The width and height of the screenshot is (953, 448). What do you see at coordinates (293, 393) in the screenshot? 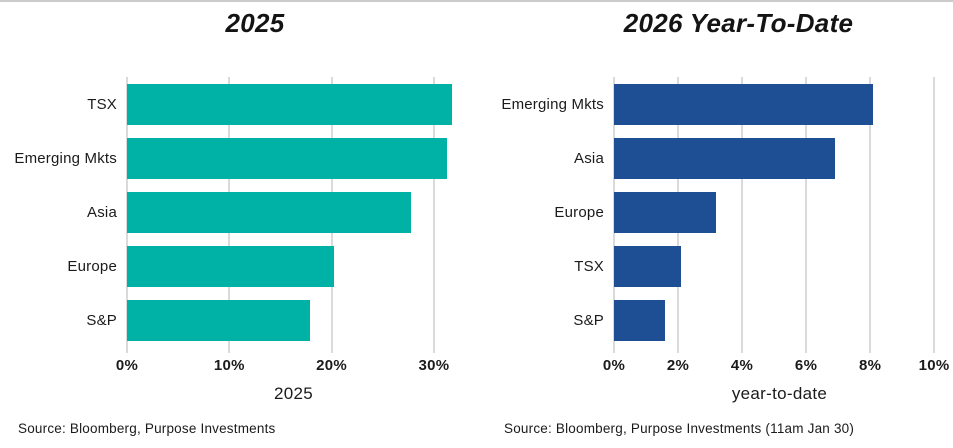
I see `x-axis-label: 2025` at bounding box center [293, 393].